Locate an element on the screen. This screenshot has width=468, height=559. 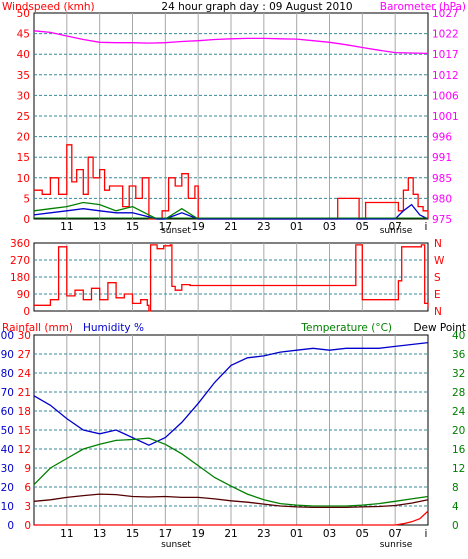
windspeed-tick-label: 15 is located at coordinates (23, 158).